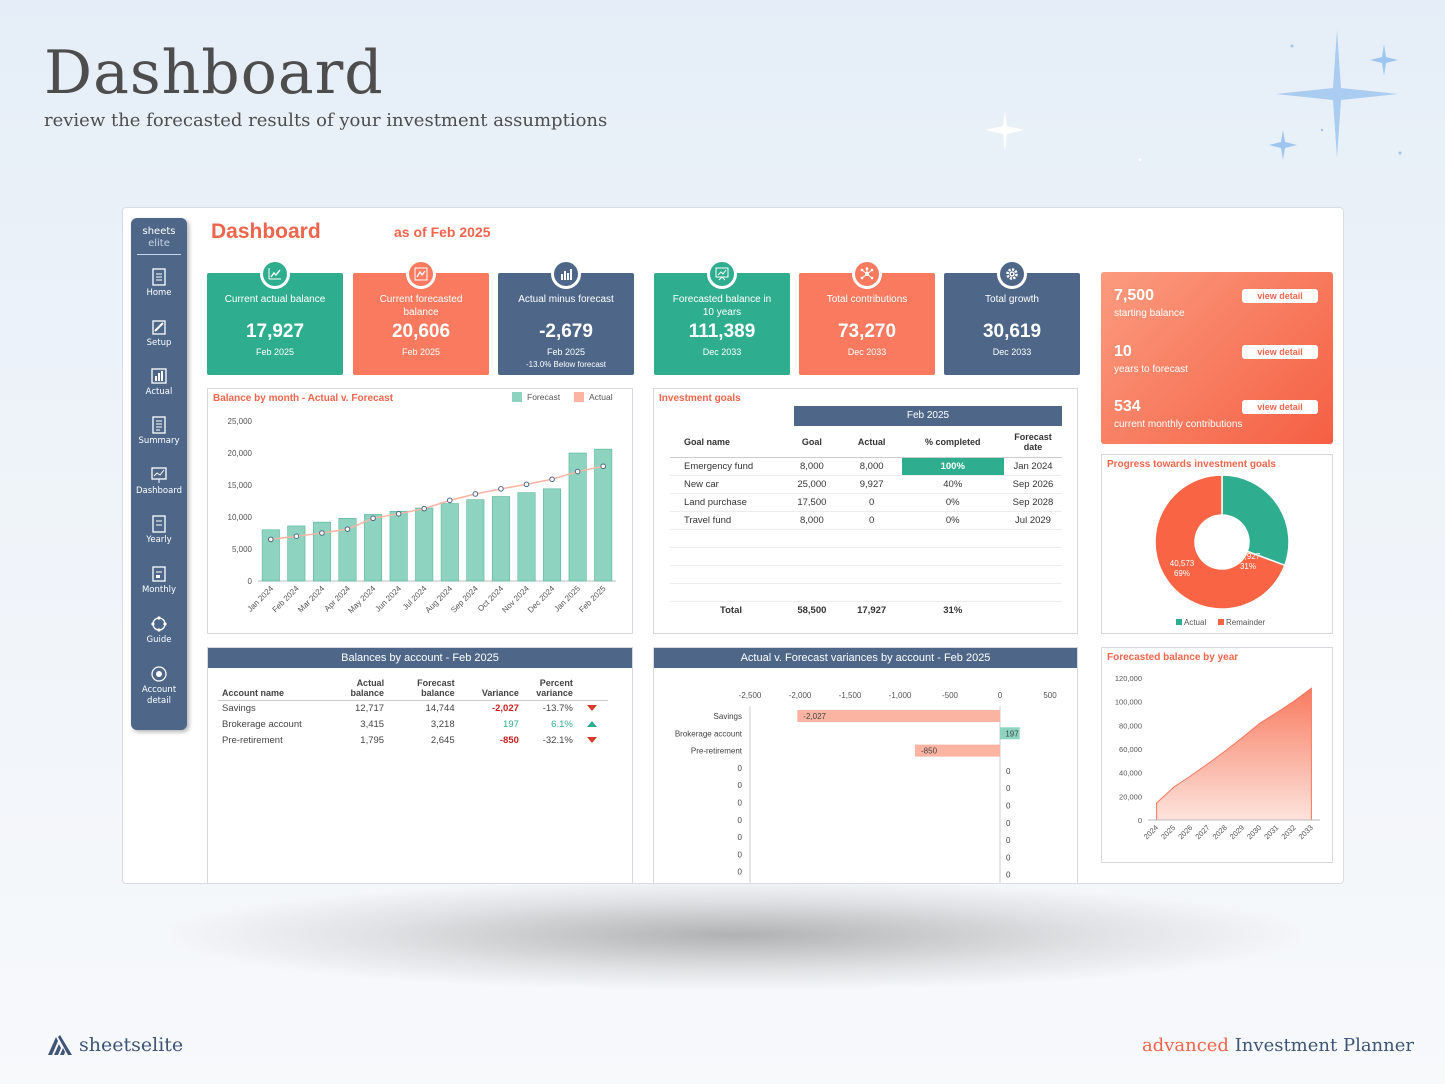 The height and width of the screenshot is (1084, 1445). Describe the element at coordinates (726, 466) in the screenshot. I see `goal-name: Emergency fund` at that location.